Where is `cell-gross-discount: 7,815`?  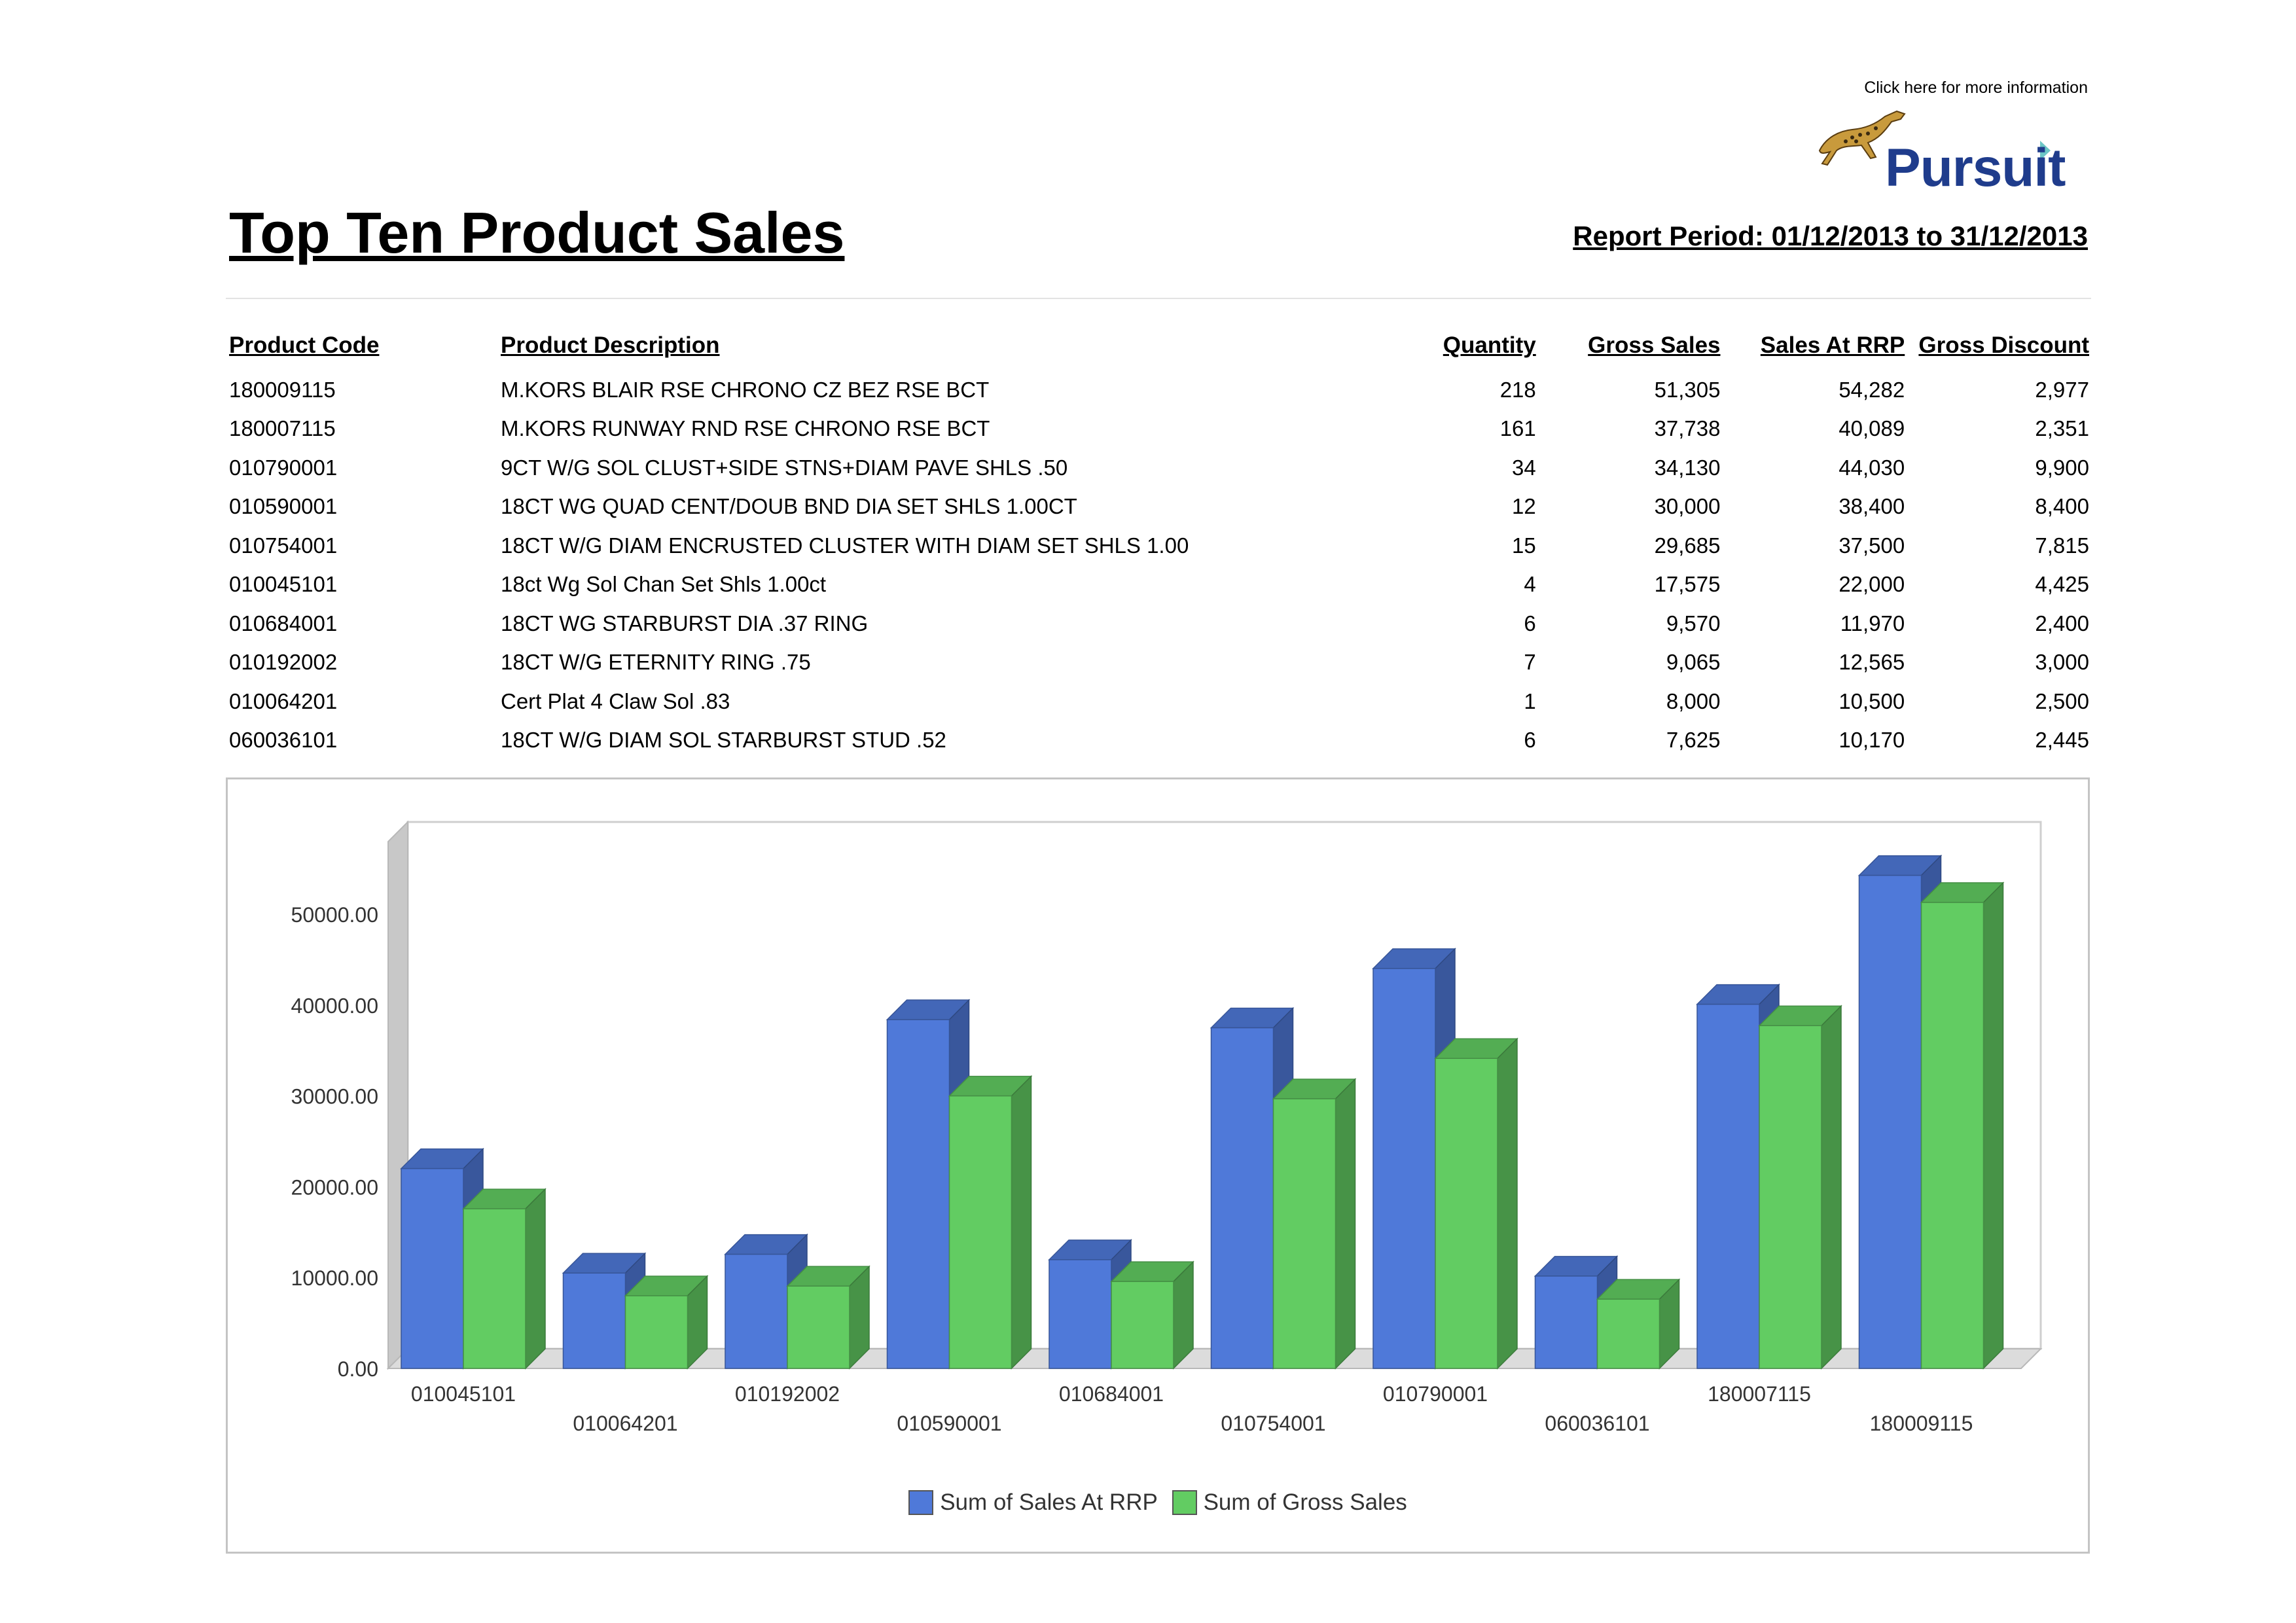
cell-gross-discount: 7,815 is located at coordinates (2062, 545).